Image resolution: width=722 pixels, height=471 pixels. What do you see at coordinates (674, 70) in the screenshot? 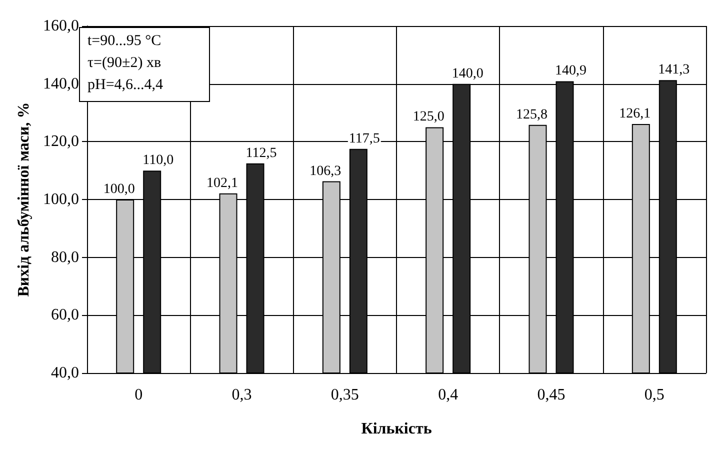
I see `data-label: 141,3` at bounding box center [674, 70].